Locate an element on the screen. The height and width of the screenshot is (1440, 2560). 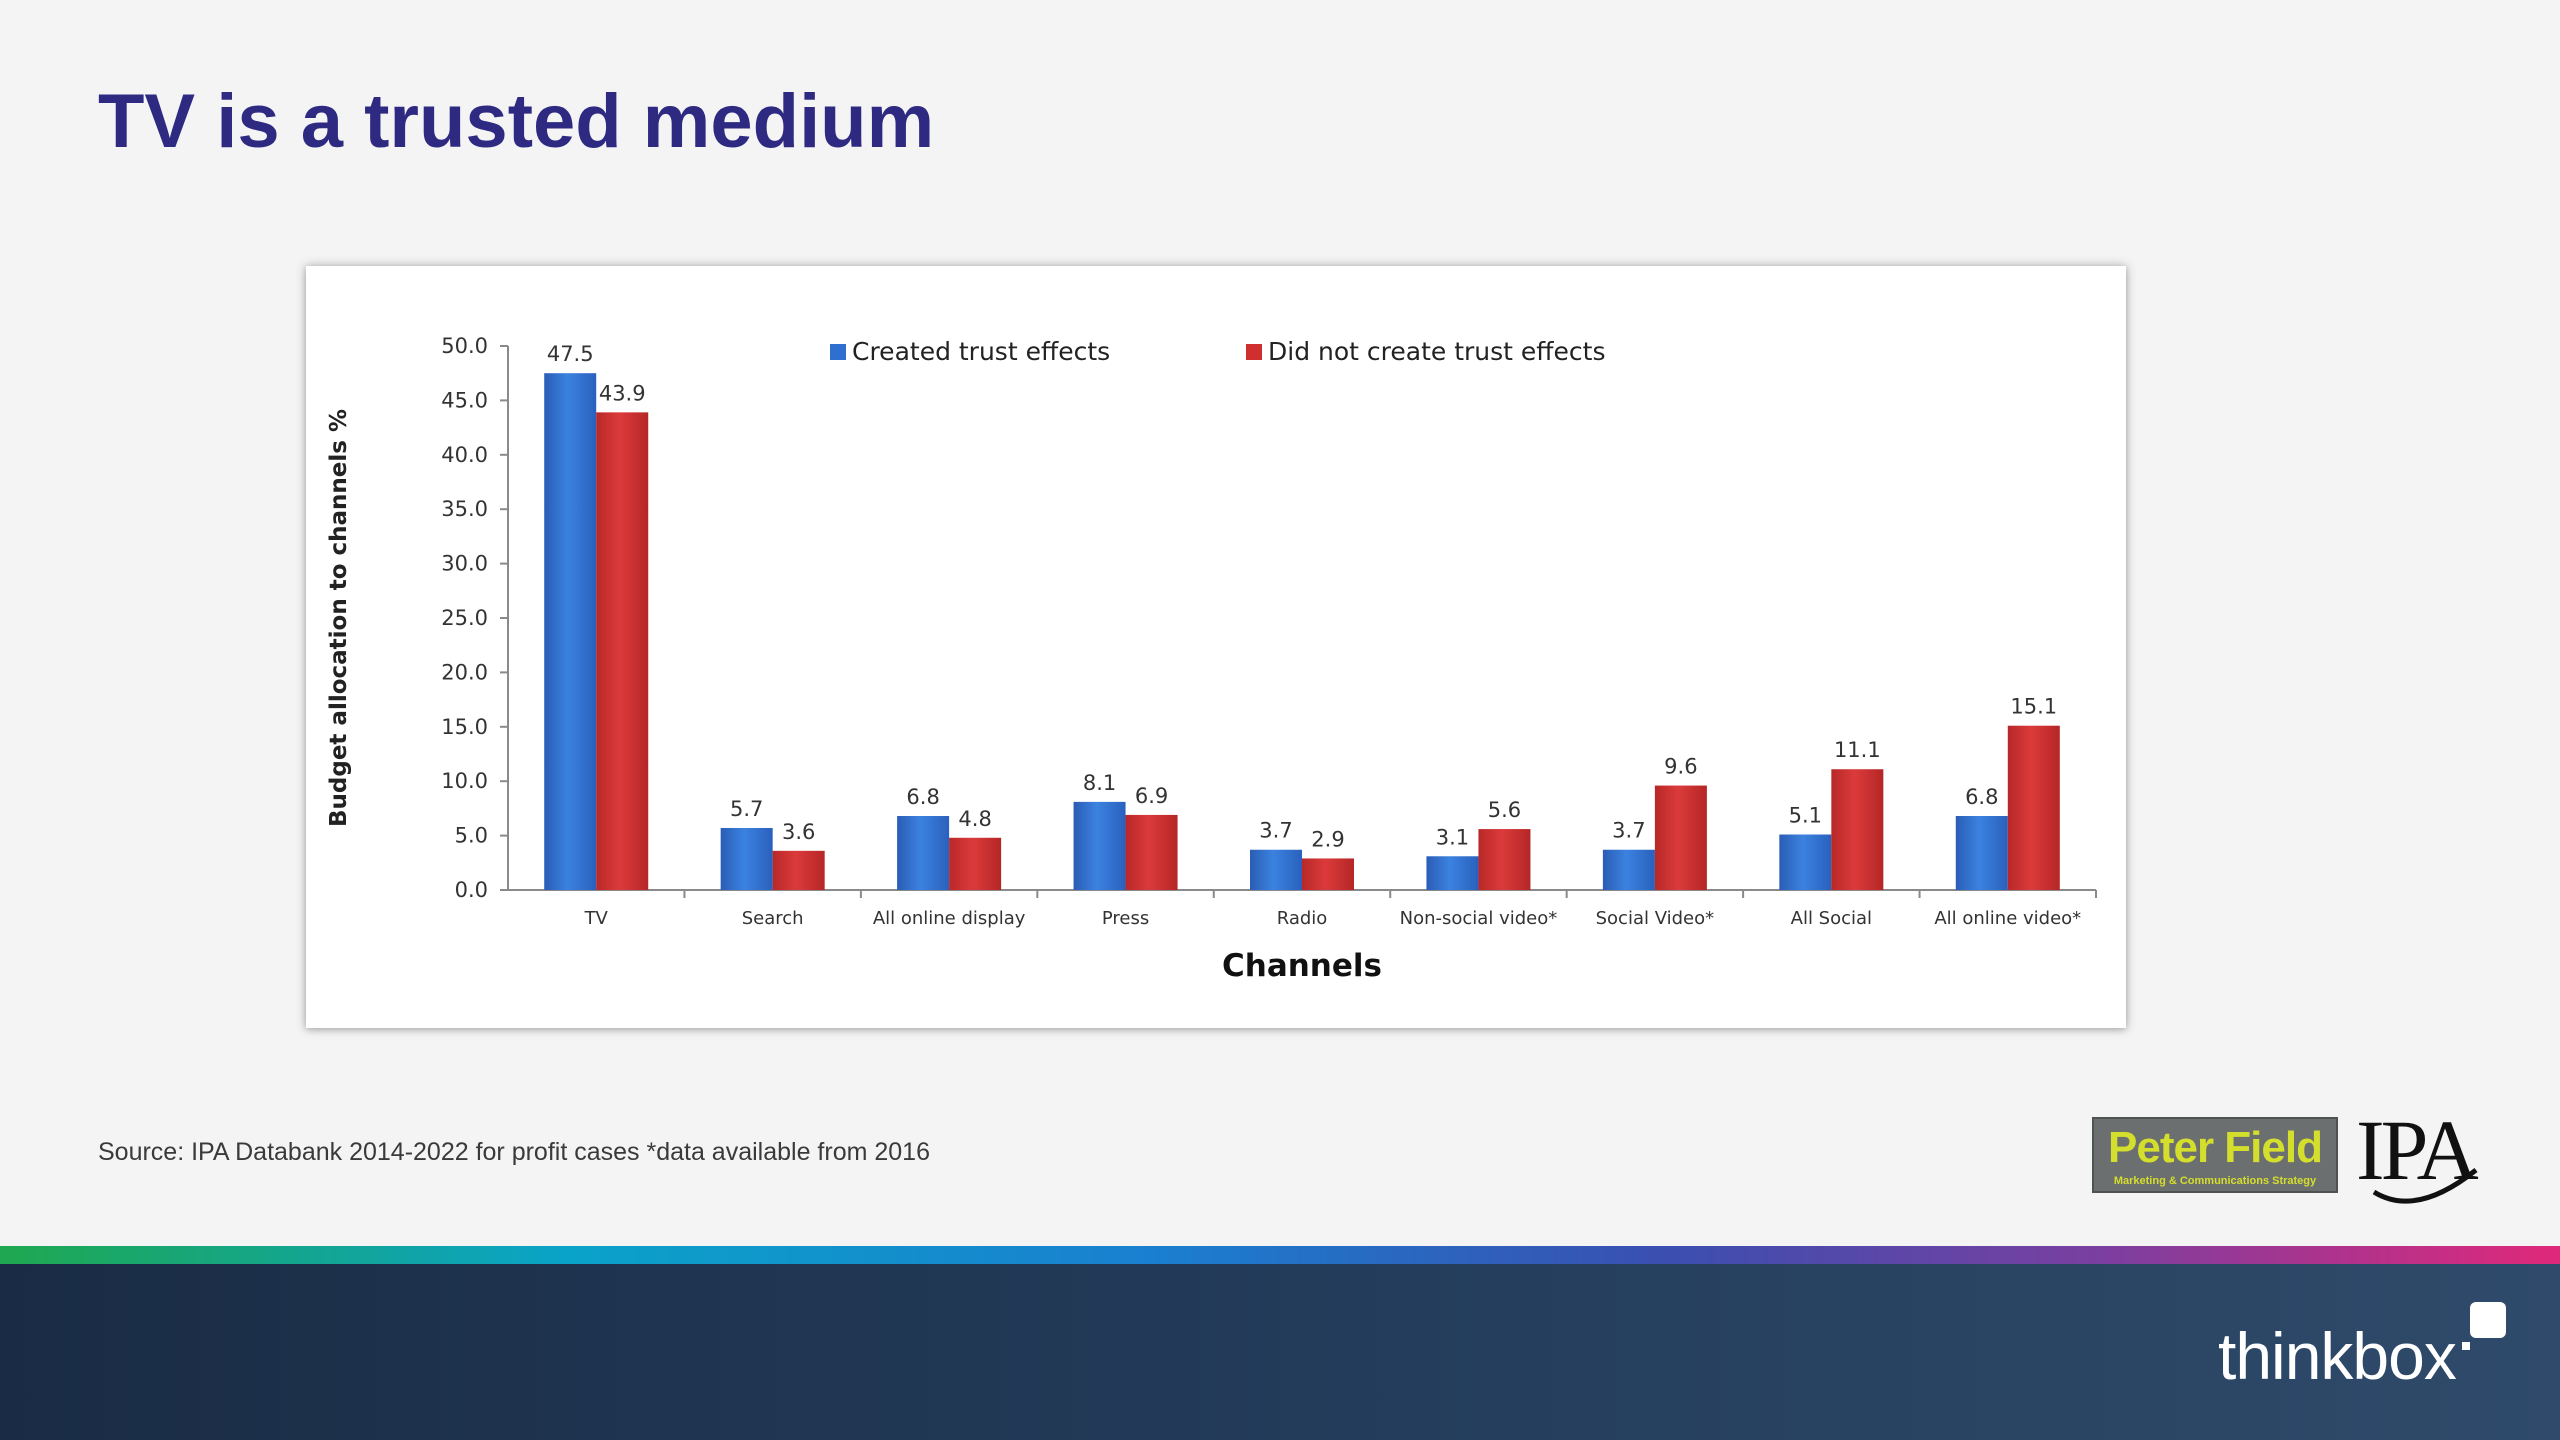
y-tick-label: 25.0 is located at coordinates (464, 618).